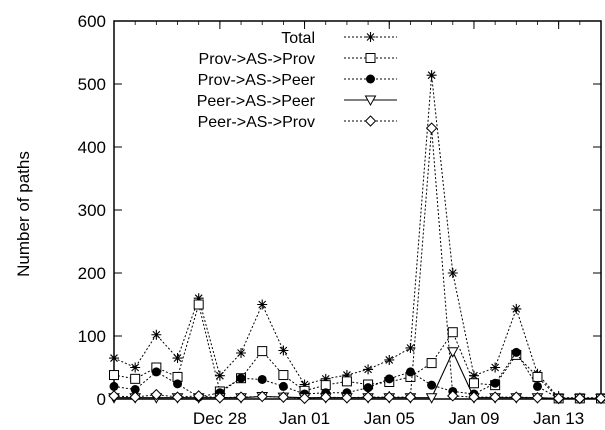  What do you see at coordinates (92, 273) in the screenshot?
I see `y-tick-label: 200` at bounding box center [92, 273].